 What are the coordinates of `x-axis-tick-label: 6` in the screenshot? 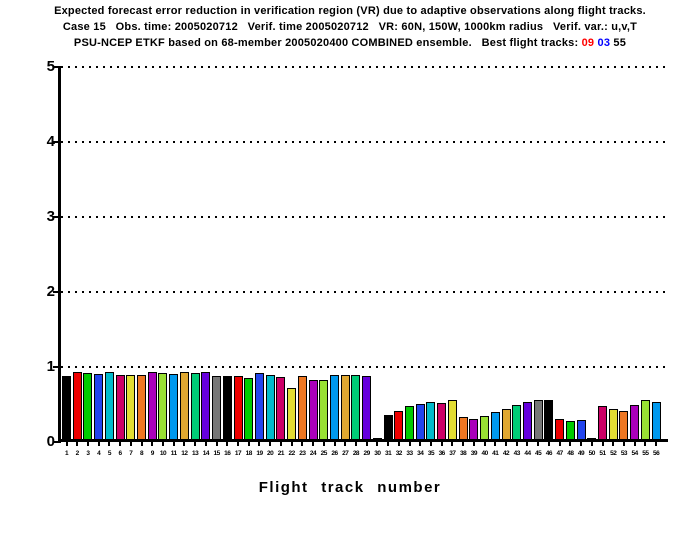 It's located at (120, 453).